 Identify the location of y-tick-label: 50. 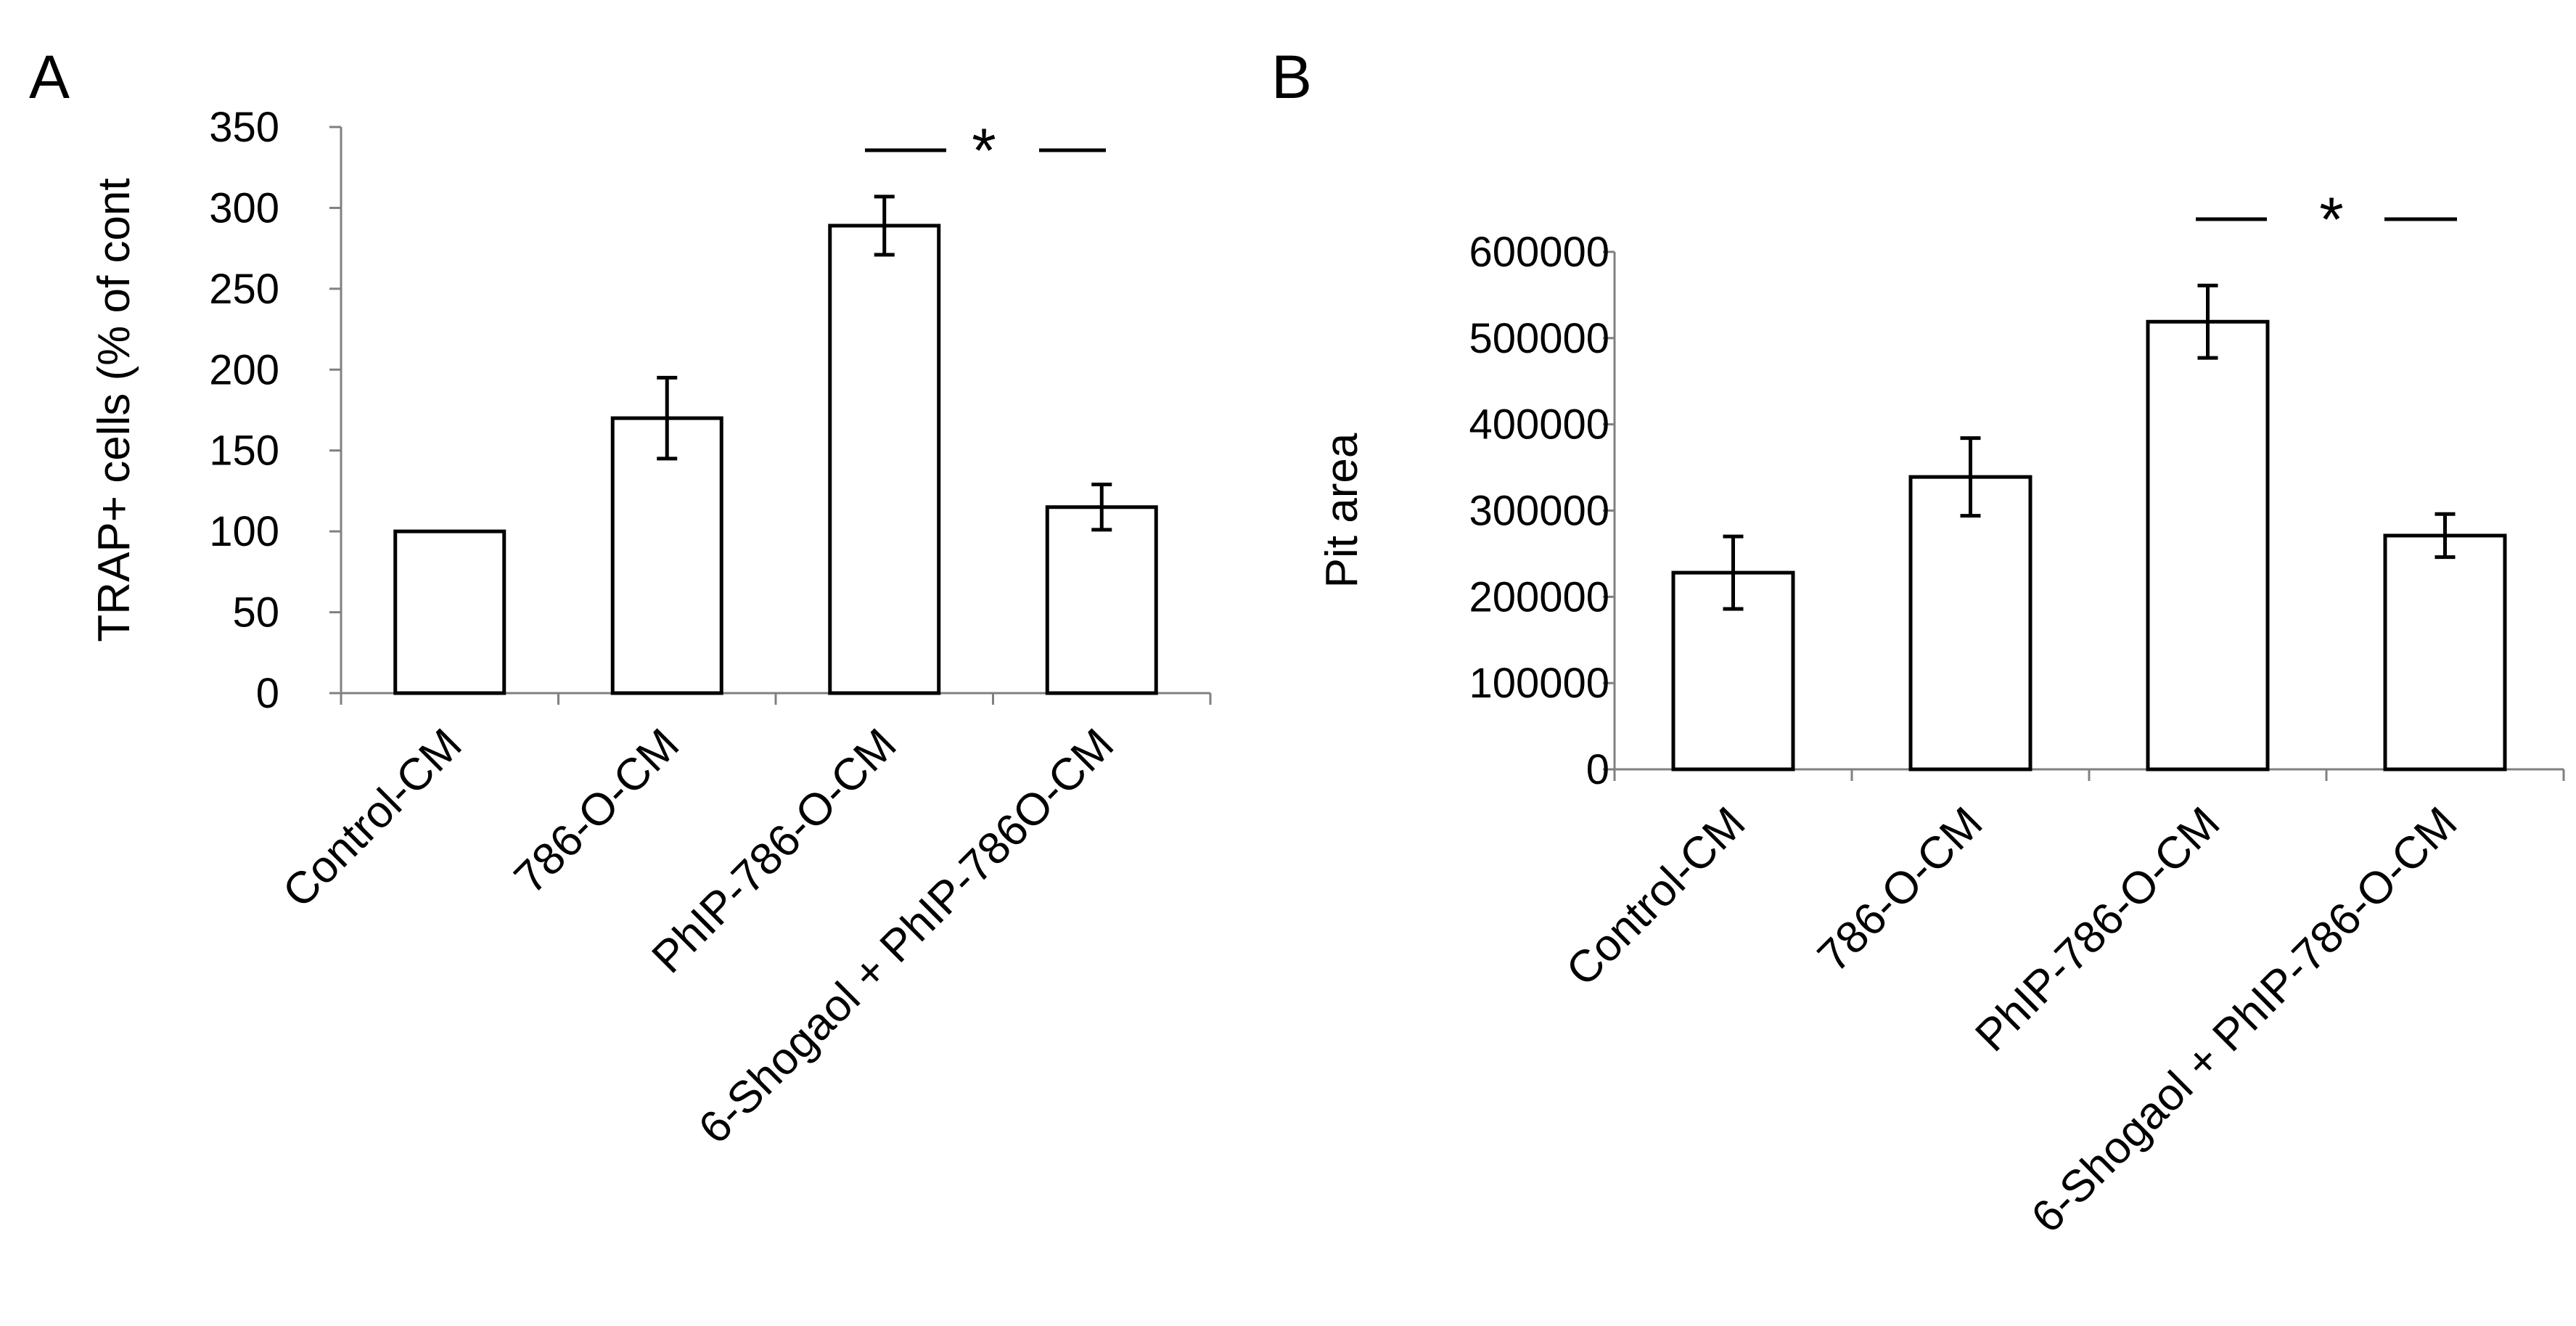
(255, 613).